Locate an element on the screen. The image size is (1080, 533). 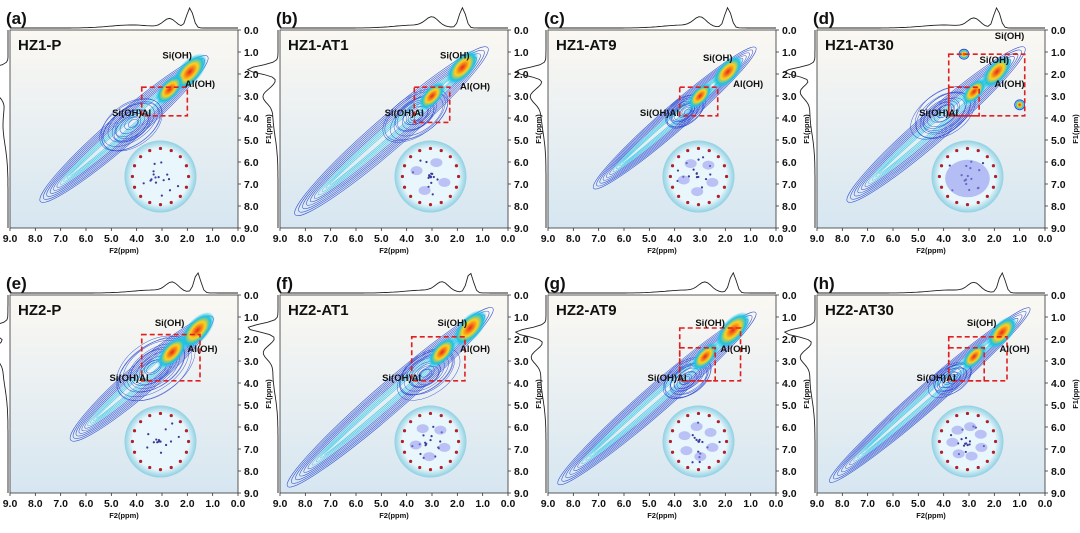
panel-label: (f) is located at coordinates (284, 283).